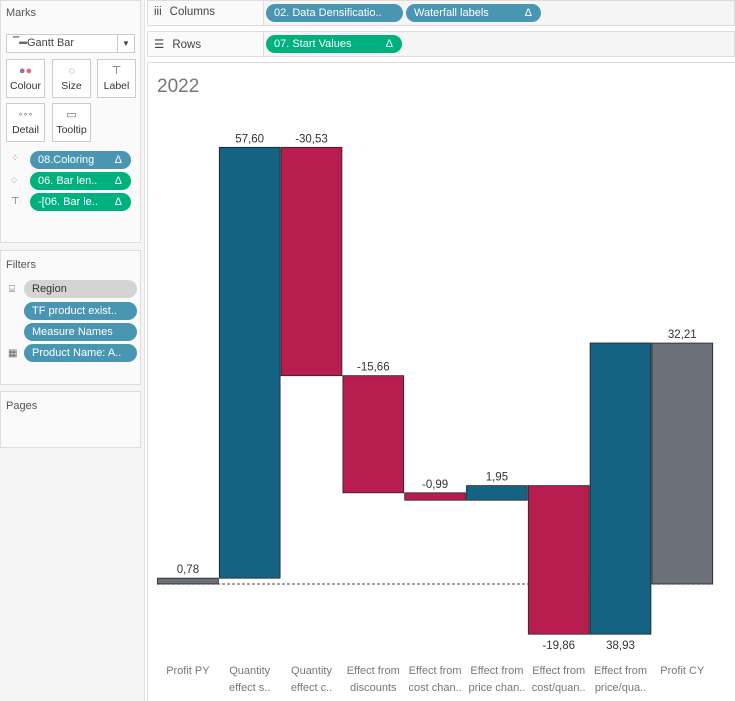 The image size is (735, 701). Describe the element at coordinates (72, 332) in the screenshot. I see `pill-label: Measure Names` at that location.